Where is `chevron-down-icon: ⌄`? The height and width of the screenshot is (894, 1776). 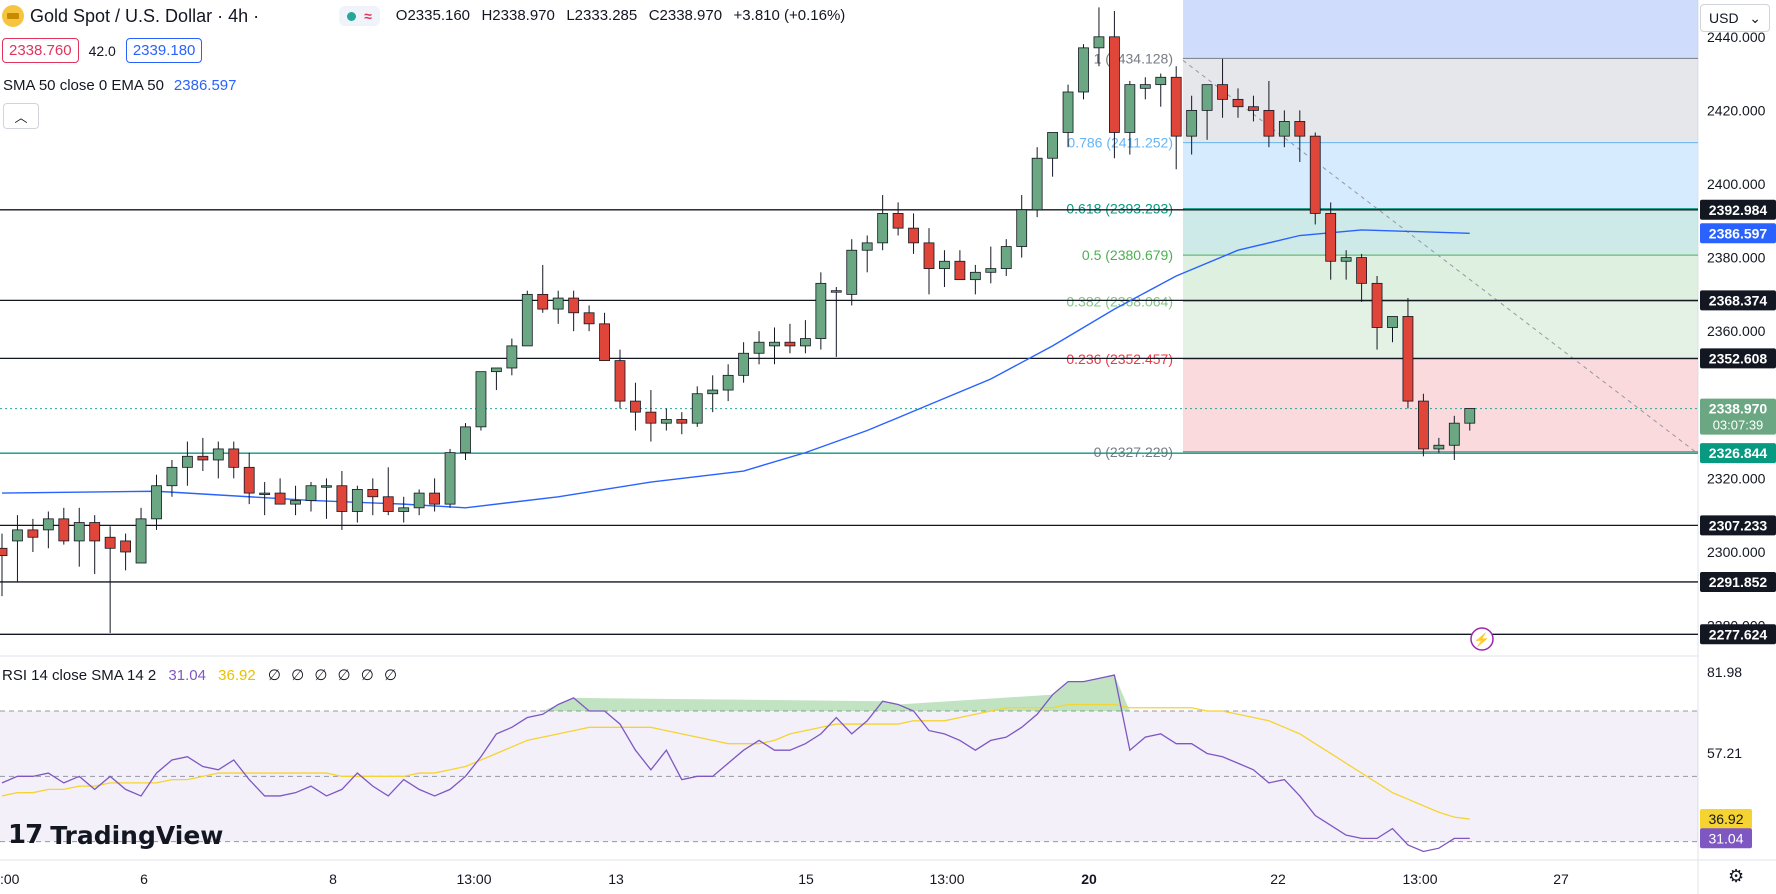 chevron-down-icon: ⌄ is located at coordinates (1755, 17).